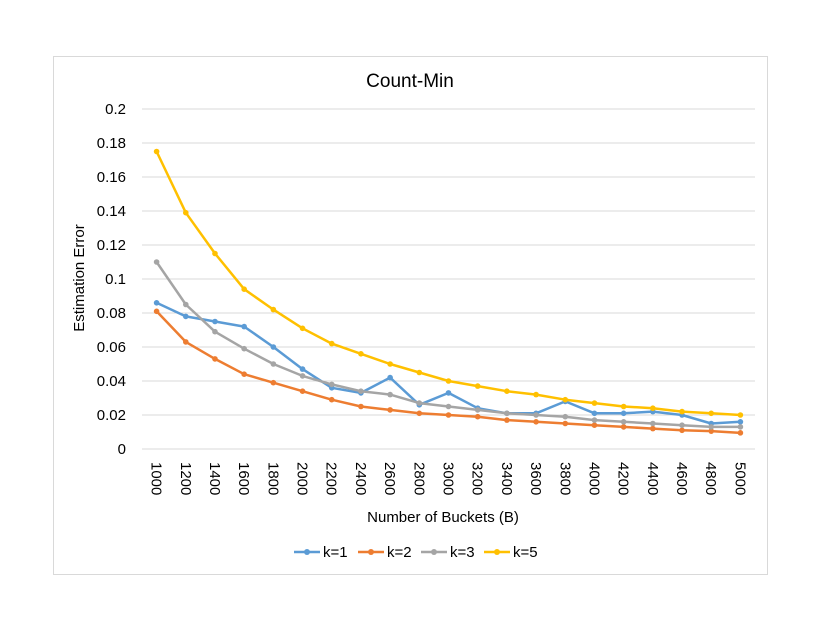 The width and height of the screenshot is (830, 642). I want to click on x-tick-label: 4000, so click(593, 478).